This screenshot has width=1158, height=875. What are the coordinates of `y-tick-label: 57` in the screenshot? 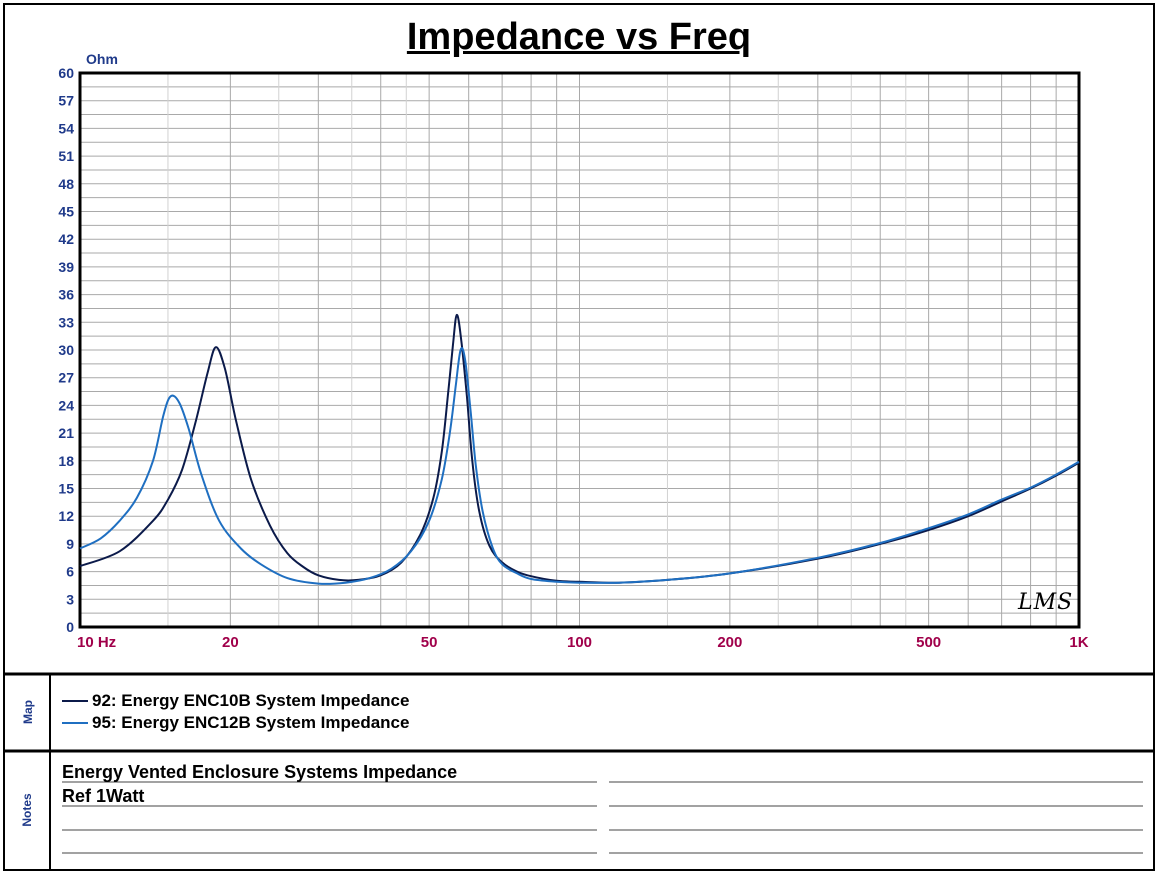 It's located at (66, 101).